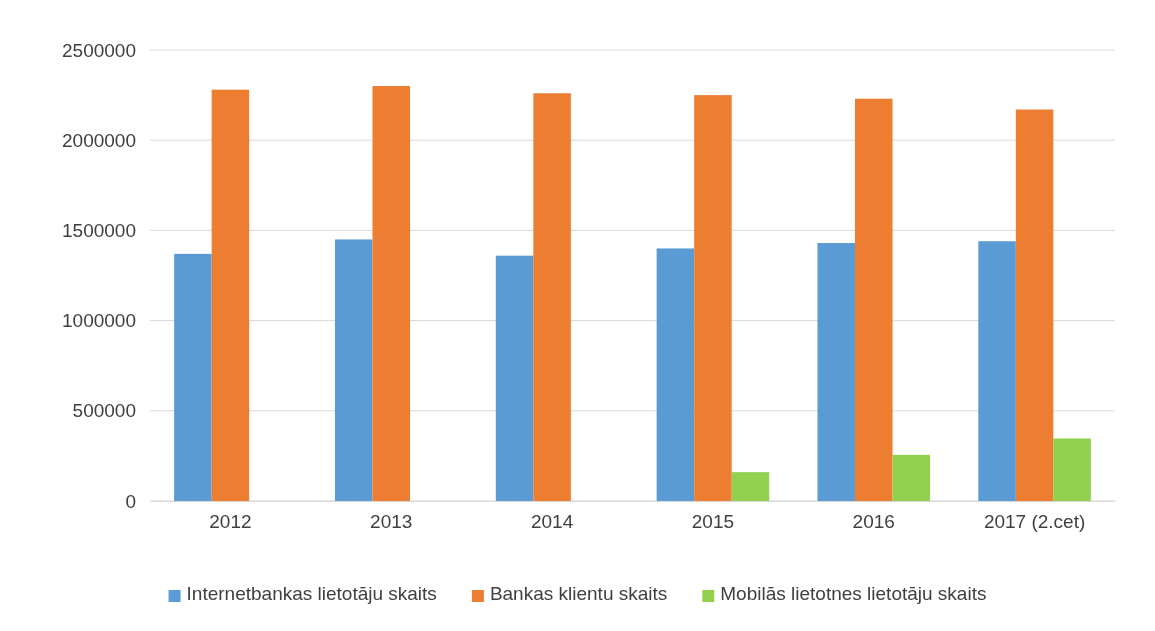 The height and width of the screenshot is (631, 1155). I want to click on y-tick-label: 2000000, so click(99, 140).